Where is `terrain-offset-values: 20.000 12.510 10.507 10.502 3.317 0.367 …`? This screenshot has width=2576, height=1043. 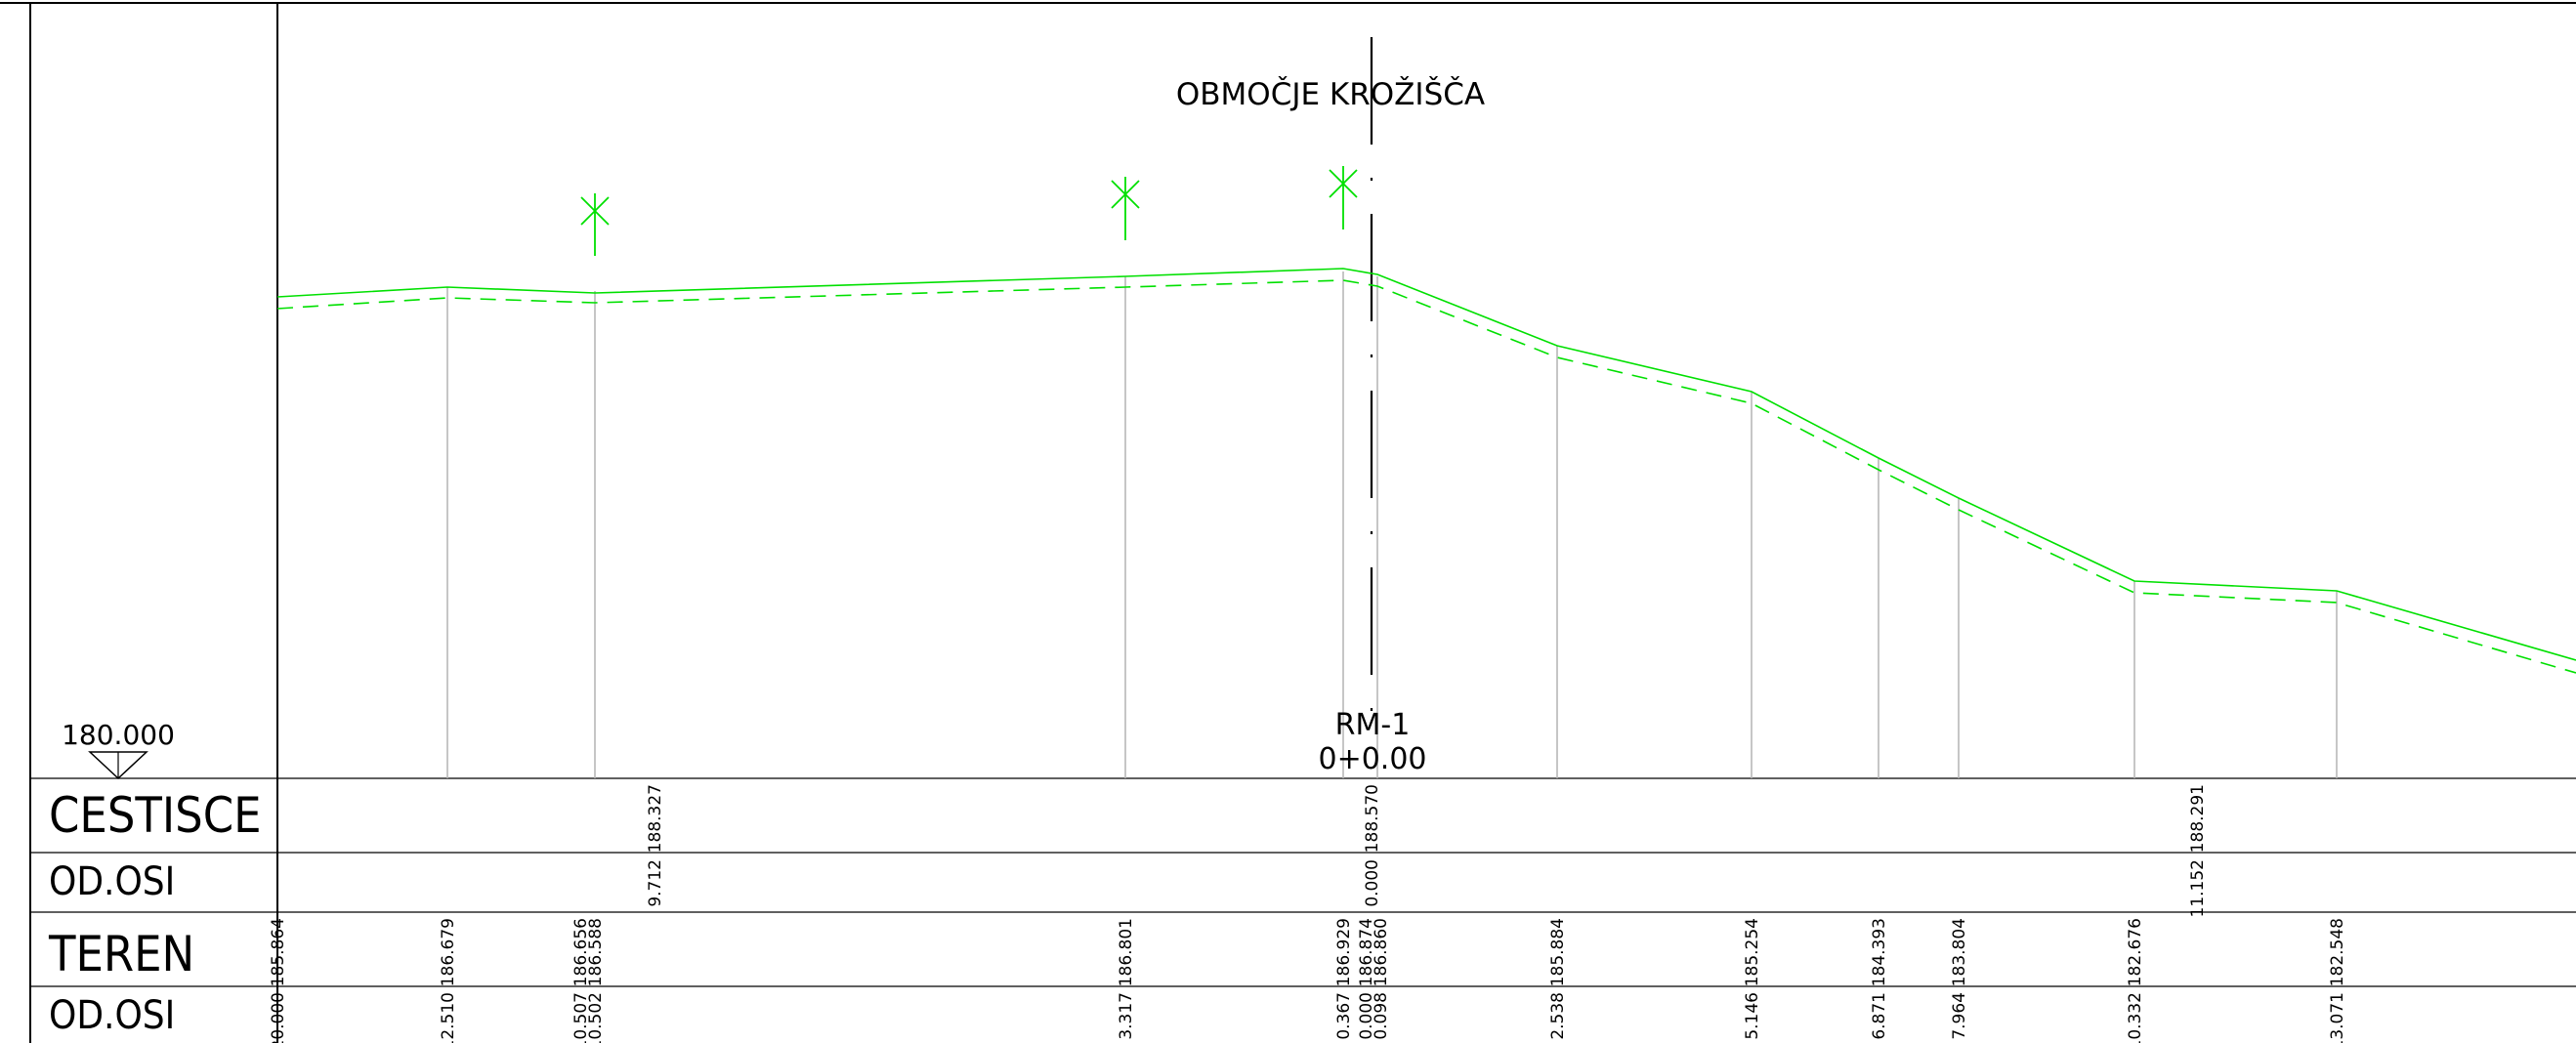 terrain-offset-values: 20.000 12.510 10.507 10.502 3.317 0.367 … is located at coordinates (1308, 1017).